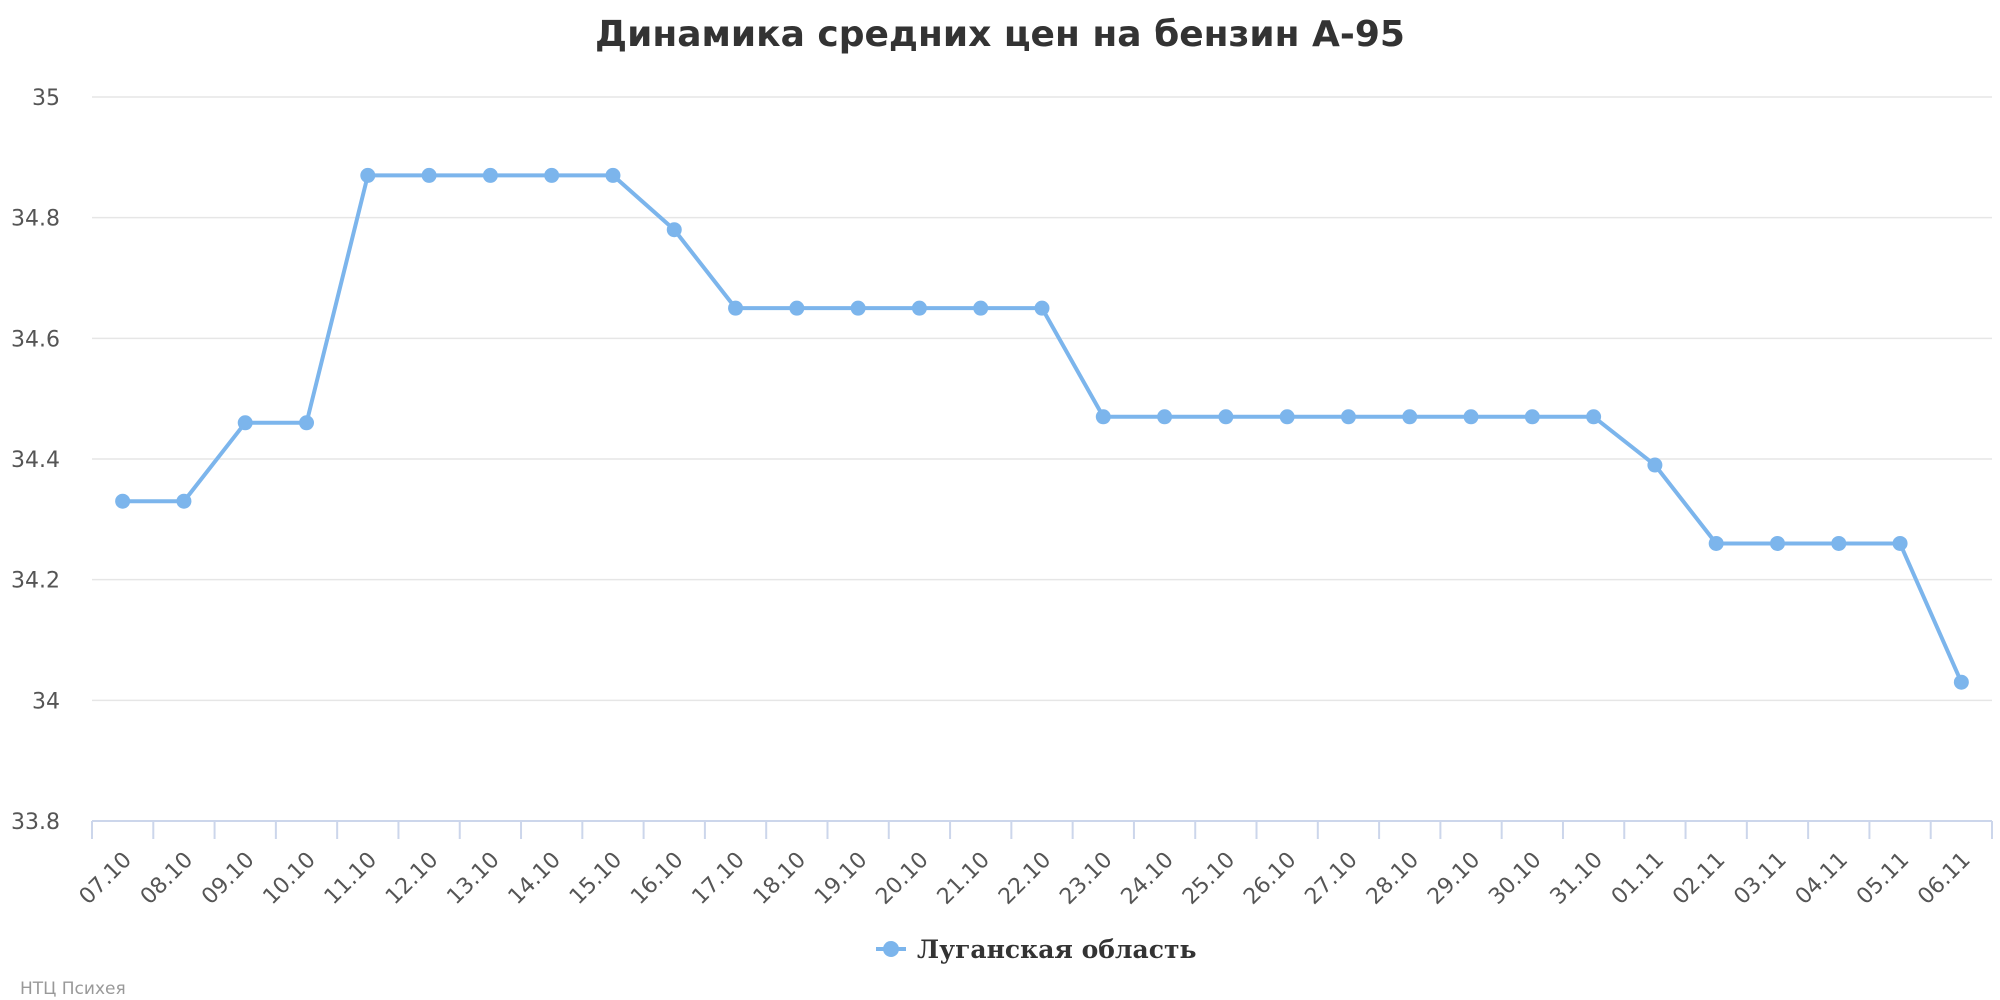  I want to click on x-tick-label: 14.10, so click(535, 879).